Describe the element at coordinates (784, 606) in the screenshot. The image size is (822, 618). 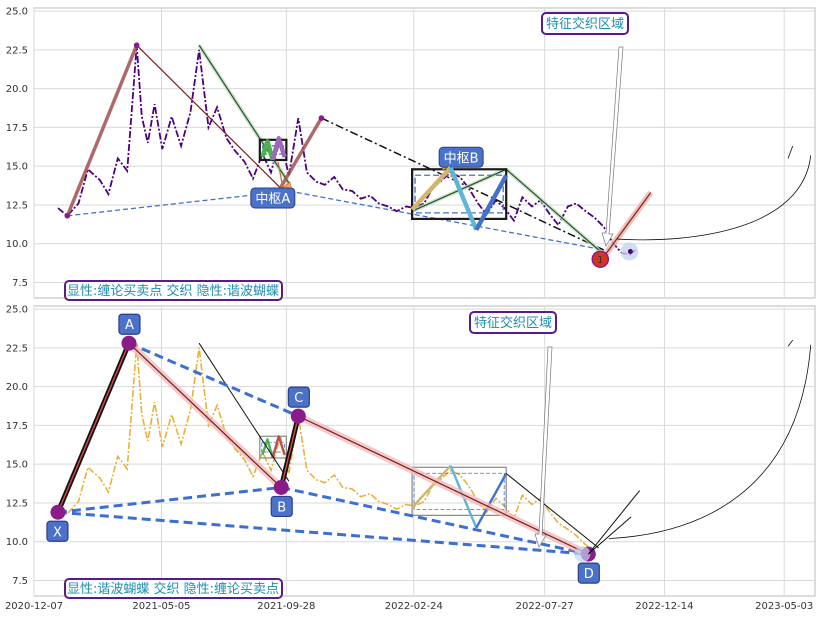
I see `x-tick-label: 2023-05-03` at that location.